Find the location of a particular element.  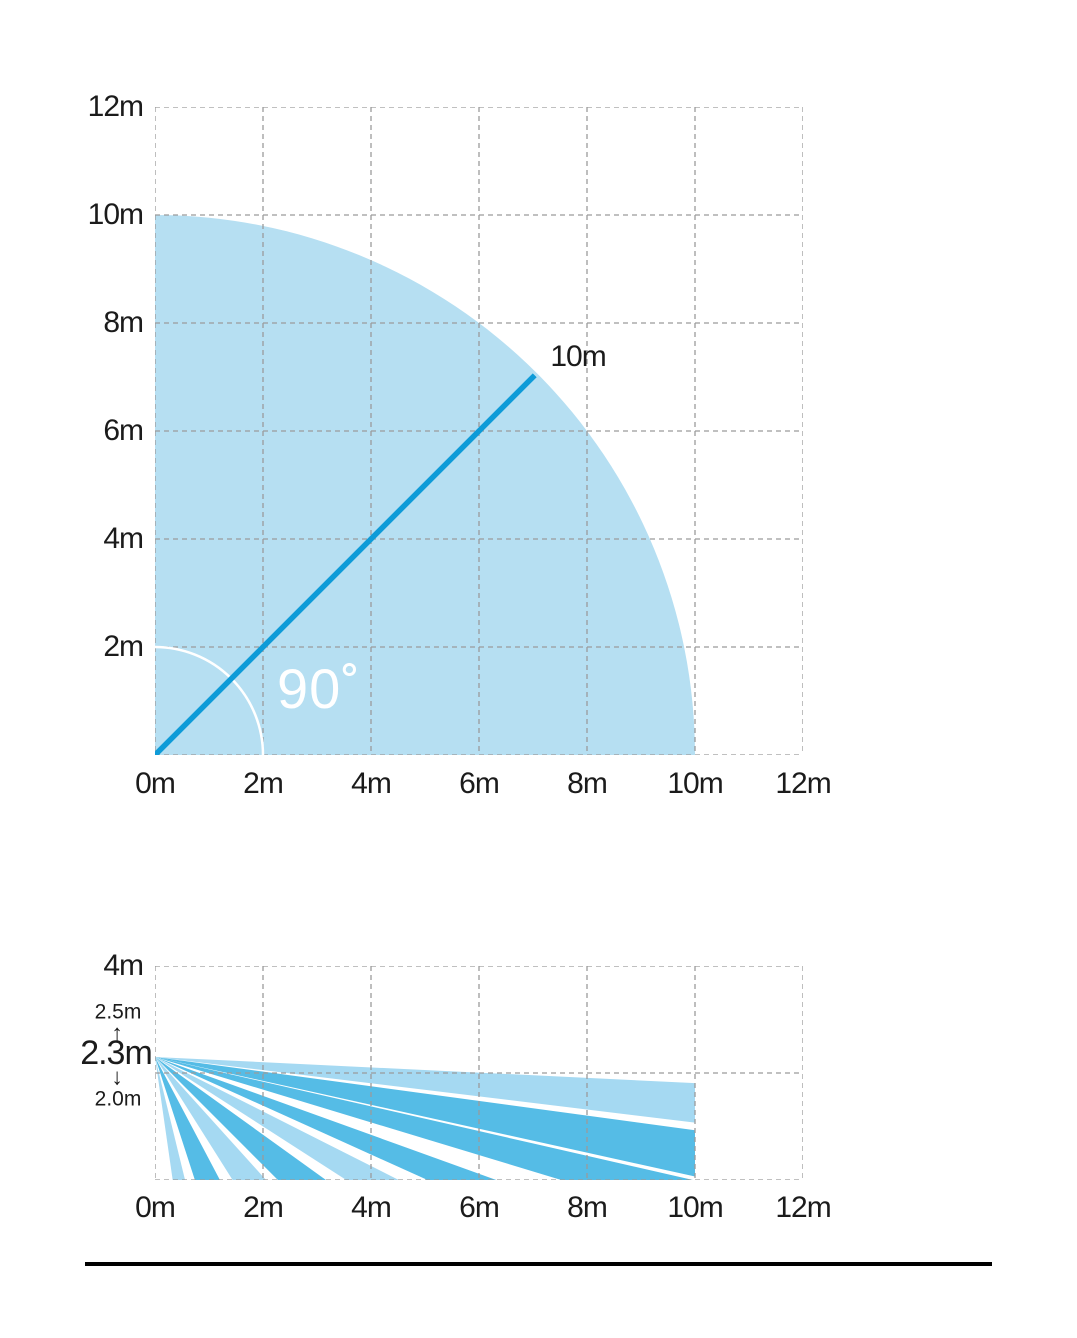

side-view-x-tick-label: 6m is located at coordinates (479, 1207).